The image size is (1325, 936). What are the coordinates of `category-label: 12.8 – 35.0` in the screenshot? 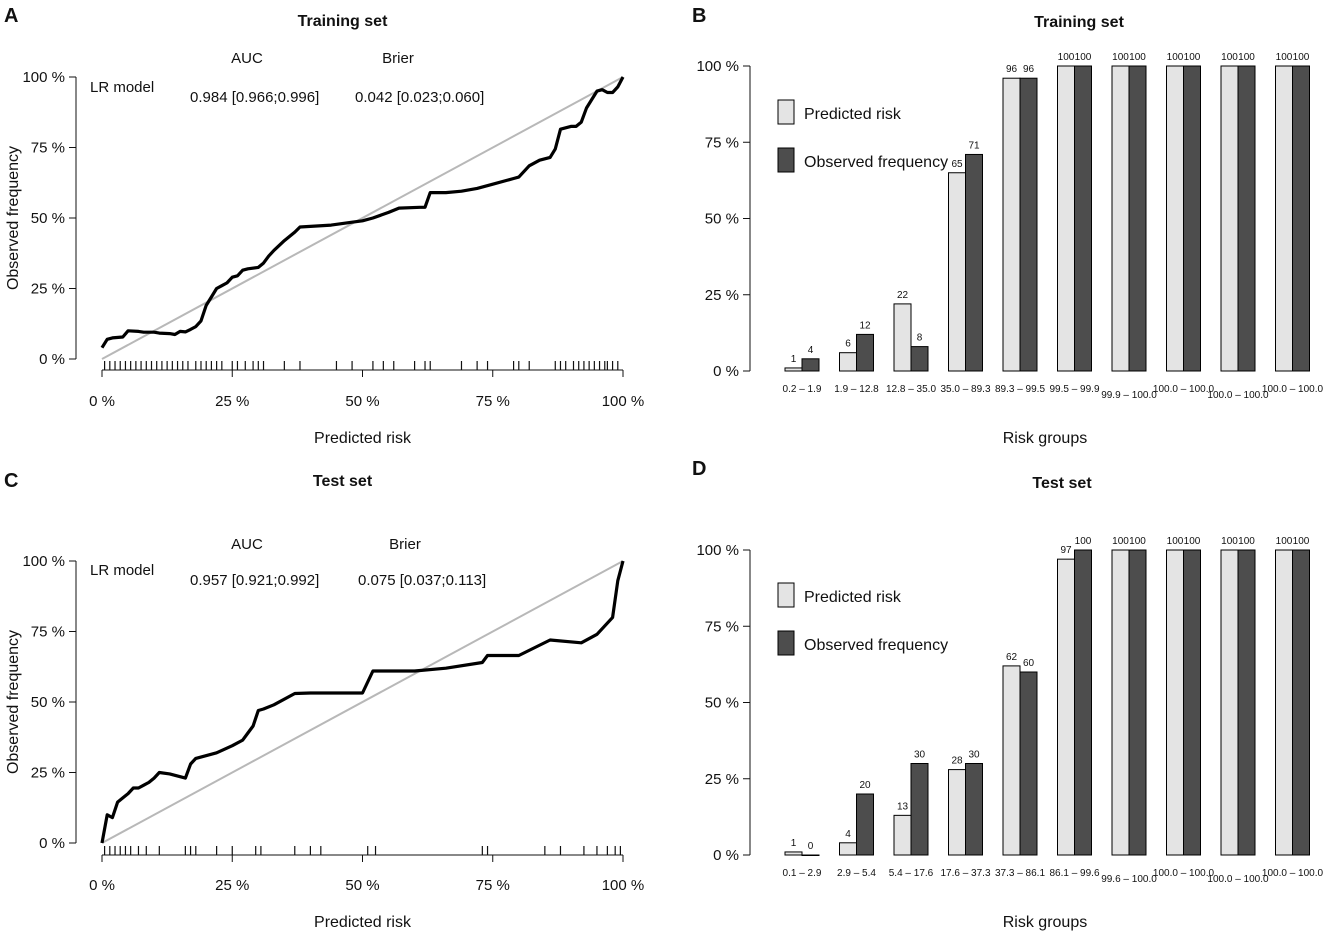 It's located at (911, 389).